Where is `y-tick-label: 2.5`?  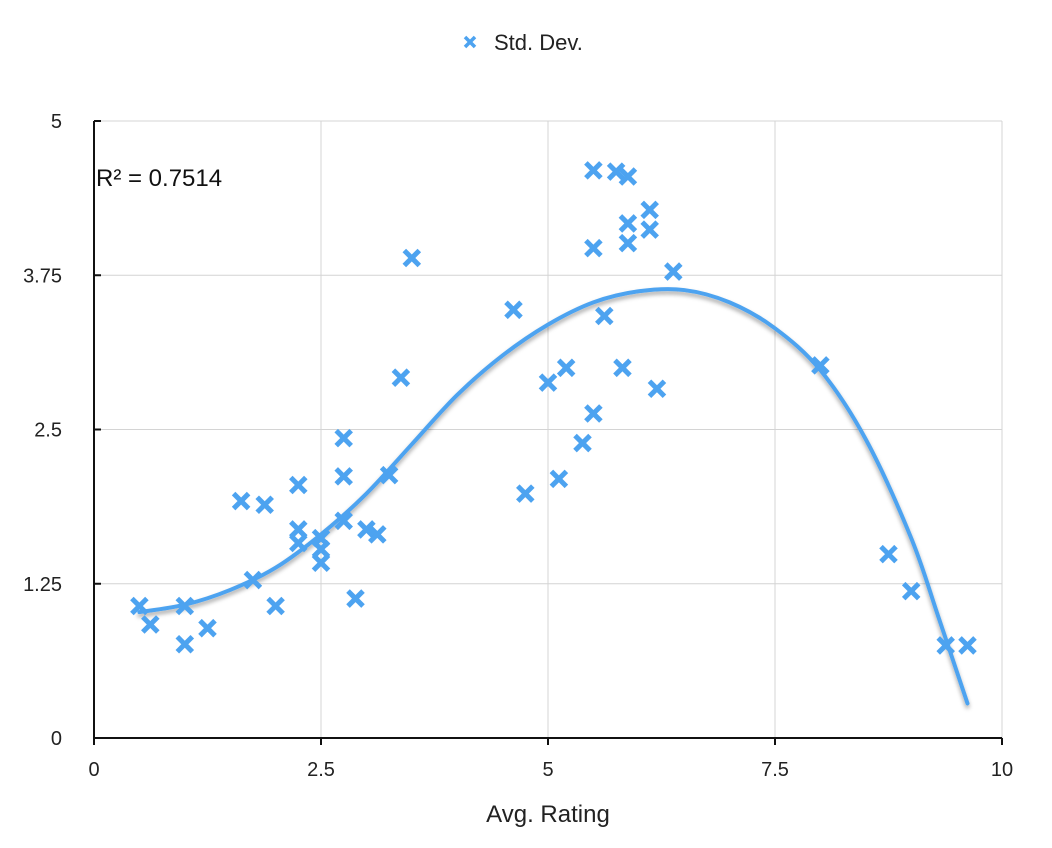 y-tick-label: 2.5 is located at coordinates (48, 431).